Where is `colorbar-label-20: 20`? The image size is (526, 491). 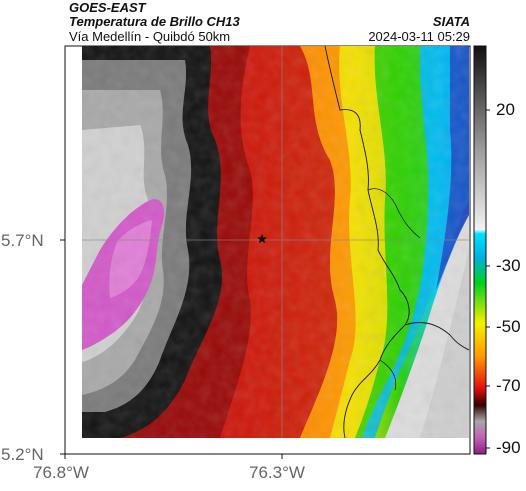
colorbar-label-20: 20 is located at coordinates (505, 109).